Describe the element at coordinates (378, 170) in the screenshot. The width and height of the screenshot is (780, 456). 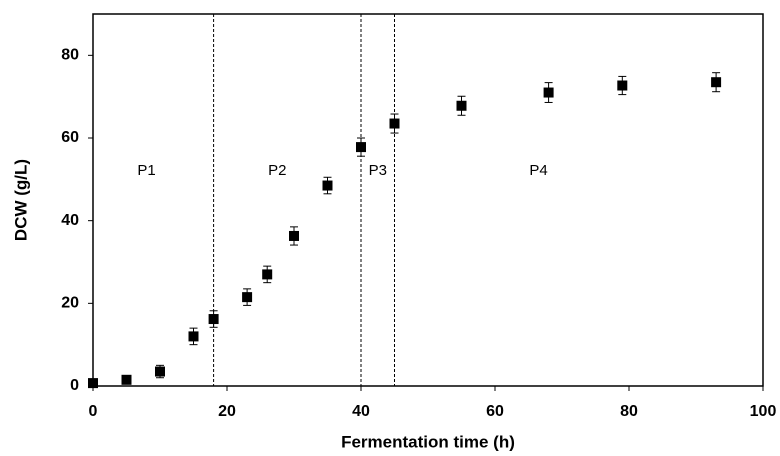
I see `phase-label: P3` at that location.